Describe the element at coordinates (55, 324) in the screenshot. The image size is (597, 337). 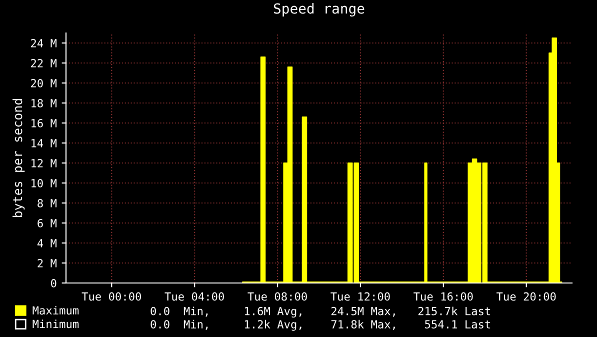
I see `legend-label: Minimum` at that location.